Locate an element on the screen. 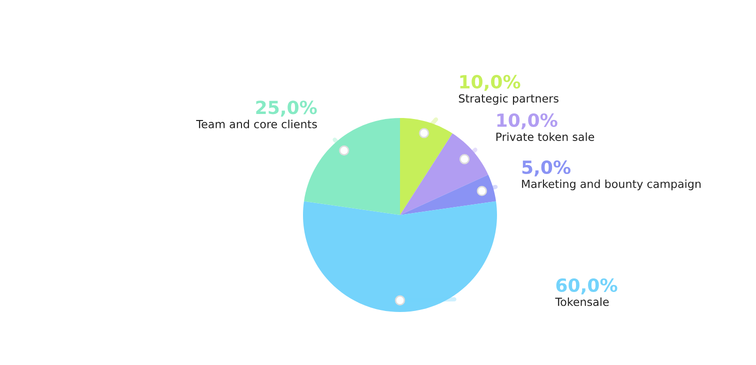  slice-label: Tokensale is located at coordinates (582, 301).